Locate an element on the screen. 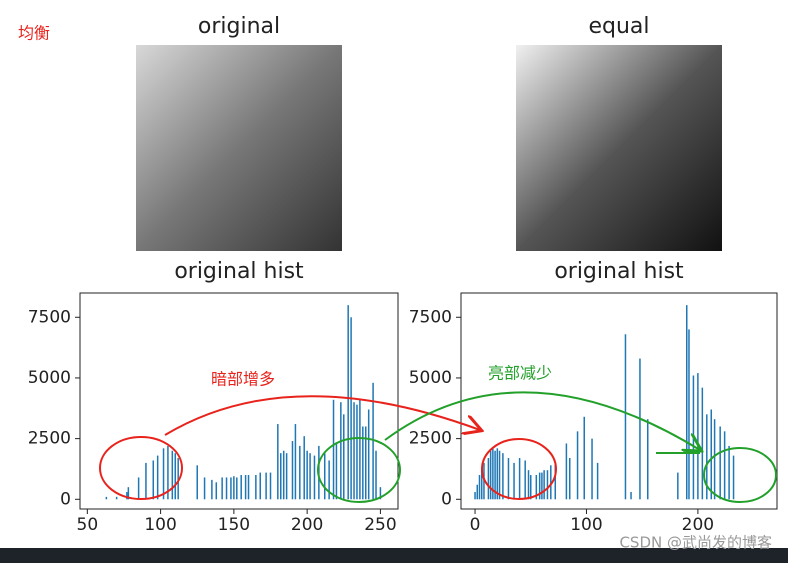 The image size is (788, 563). label: 均衡 is located at coordinates (34, 33).